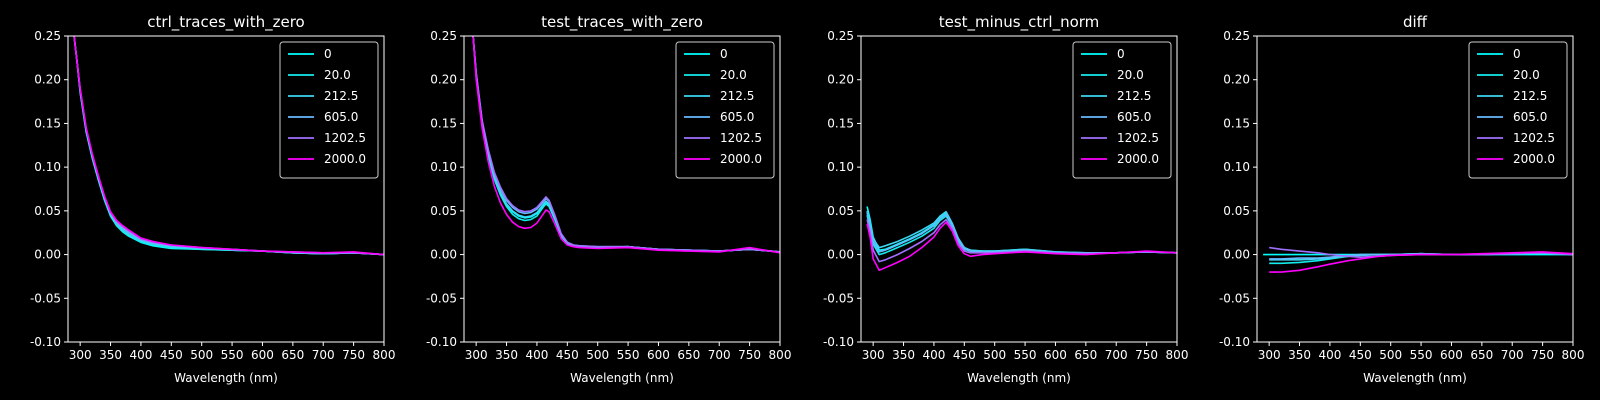 This screenshot has width=1600, height=400. Describe the element at coordinates (1415, 22) in the screenshot. I see `chart-title: diff` at that location.